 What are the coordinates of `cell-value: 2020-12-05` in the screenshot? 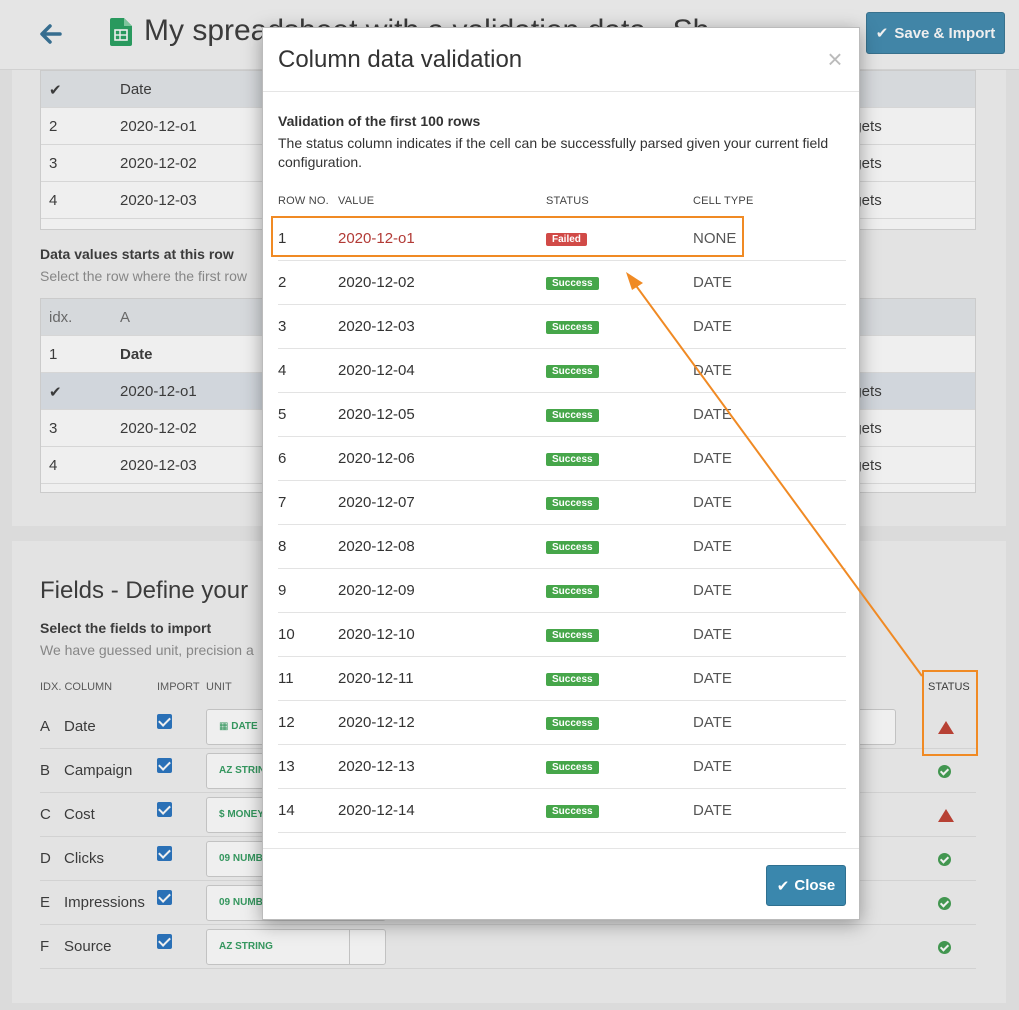 It's located at (376, 414).